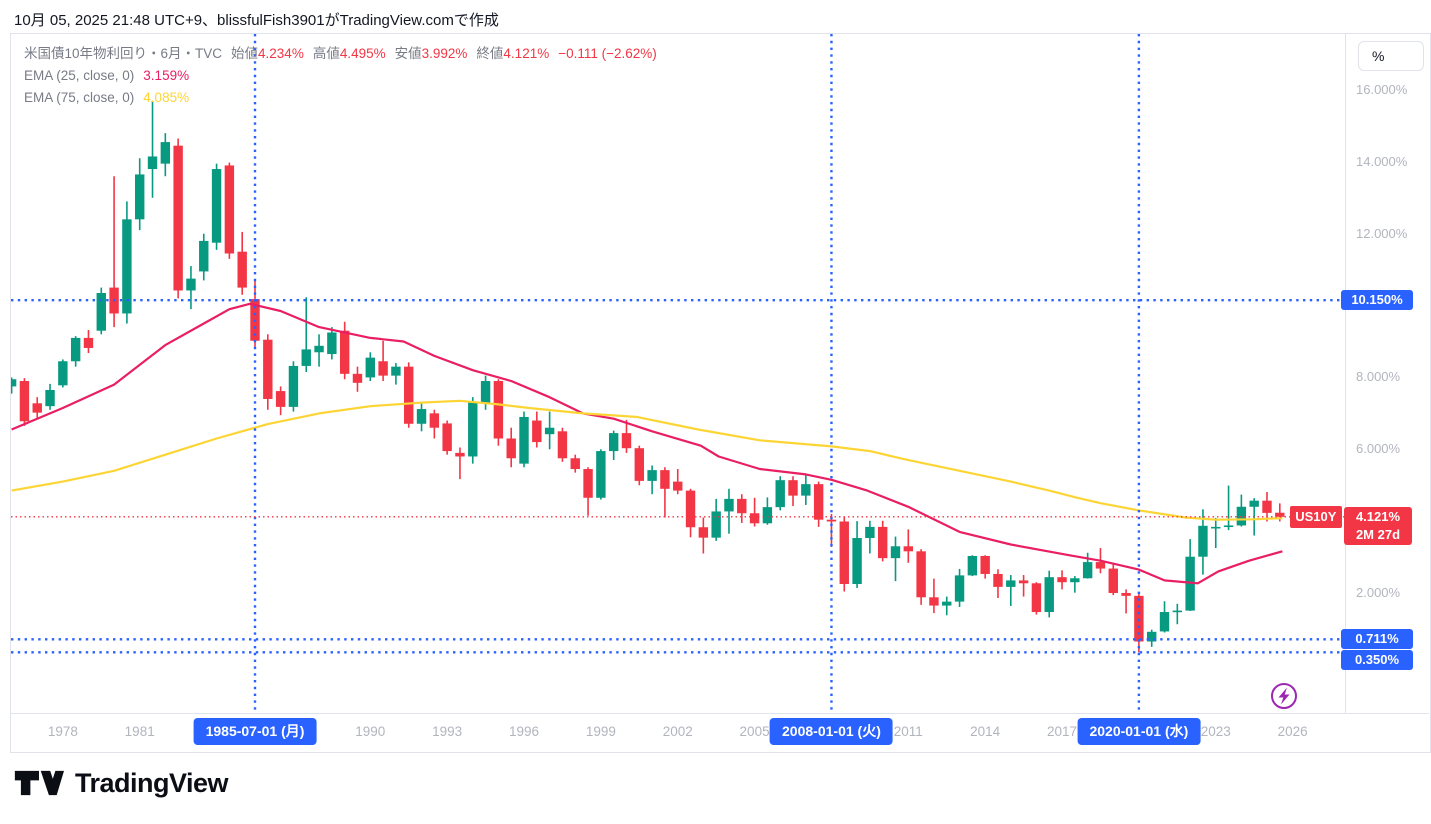 This screenshot has width=1431, height=824. What do you see at coordinates (1378, 516) in the screenshot?
I see `current-price-value: 4.121%` at bounding box center [1378, 516].